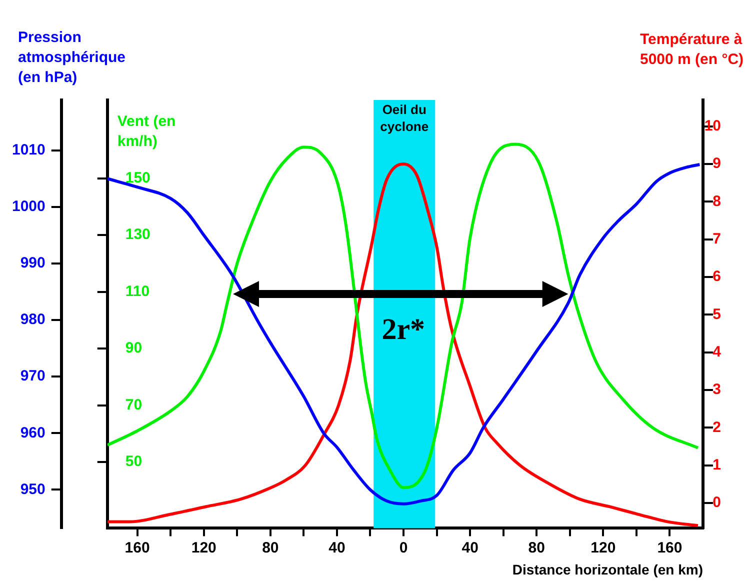 This screenshot has height=585, width=755. Describe the element at coordinates (716, 389) in the screenshot. I see `y2-tick-label: 3` at that location.